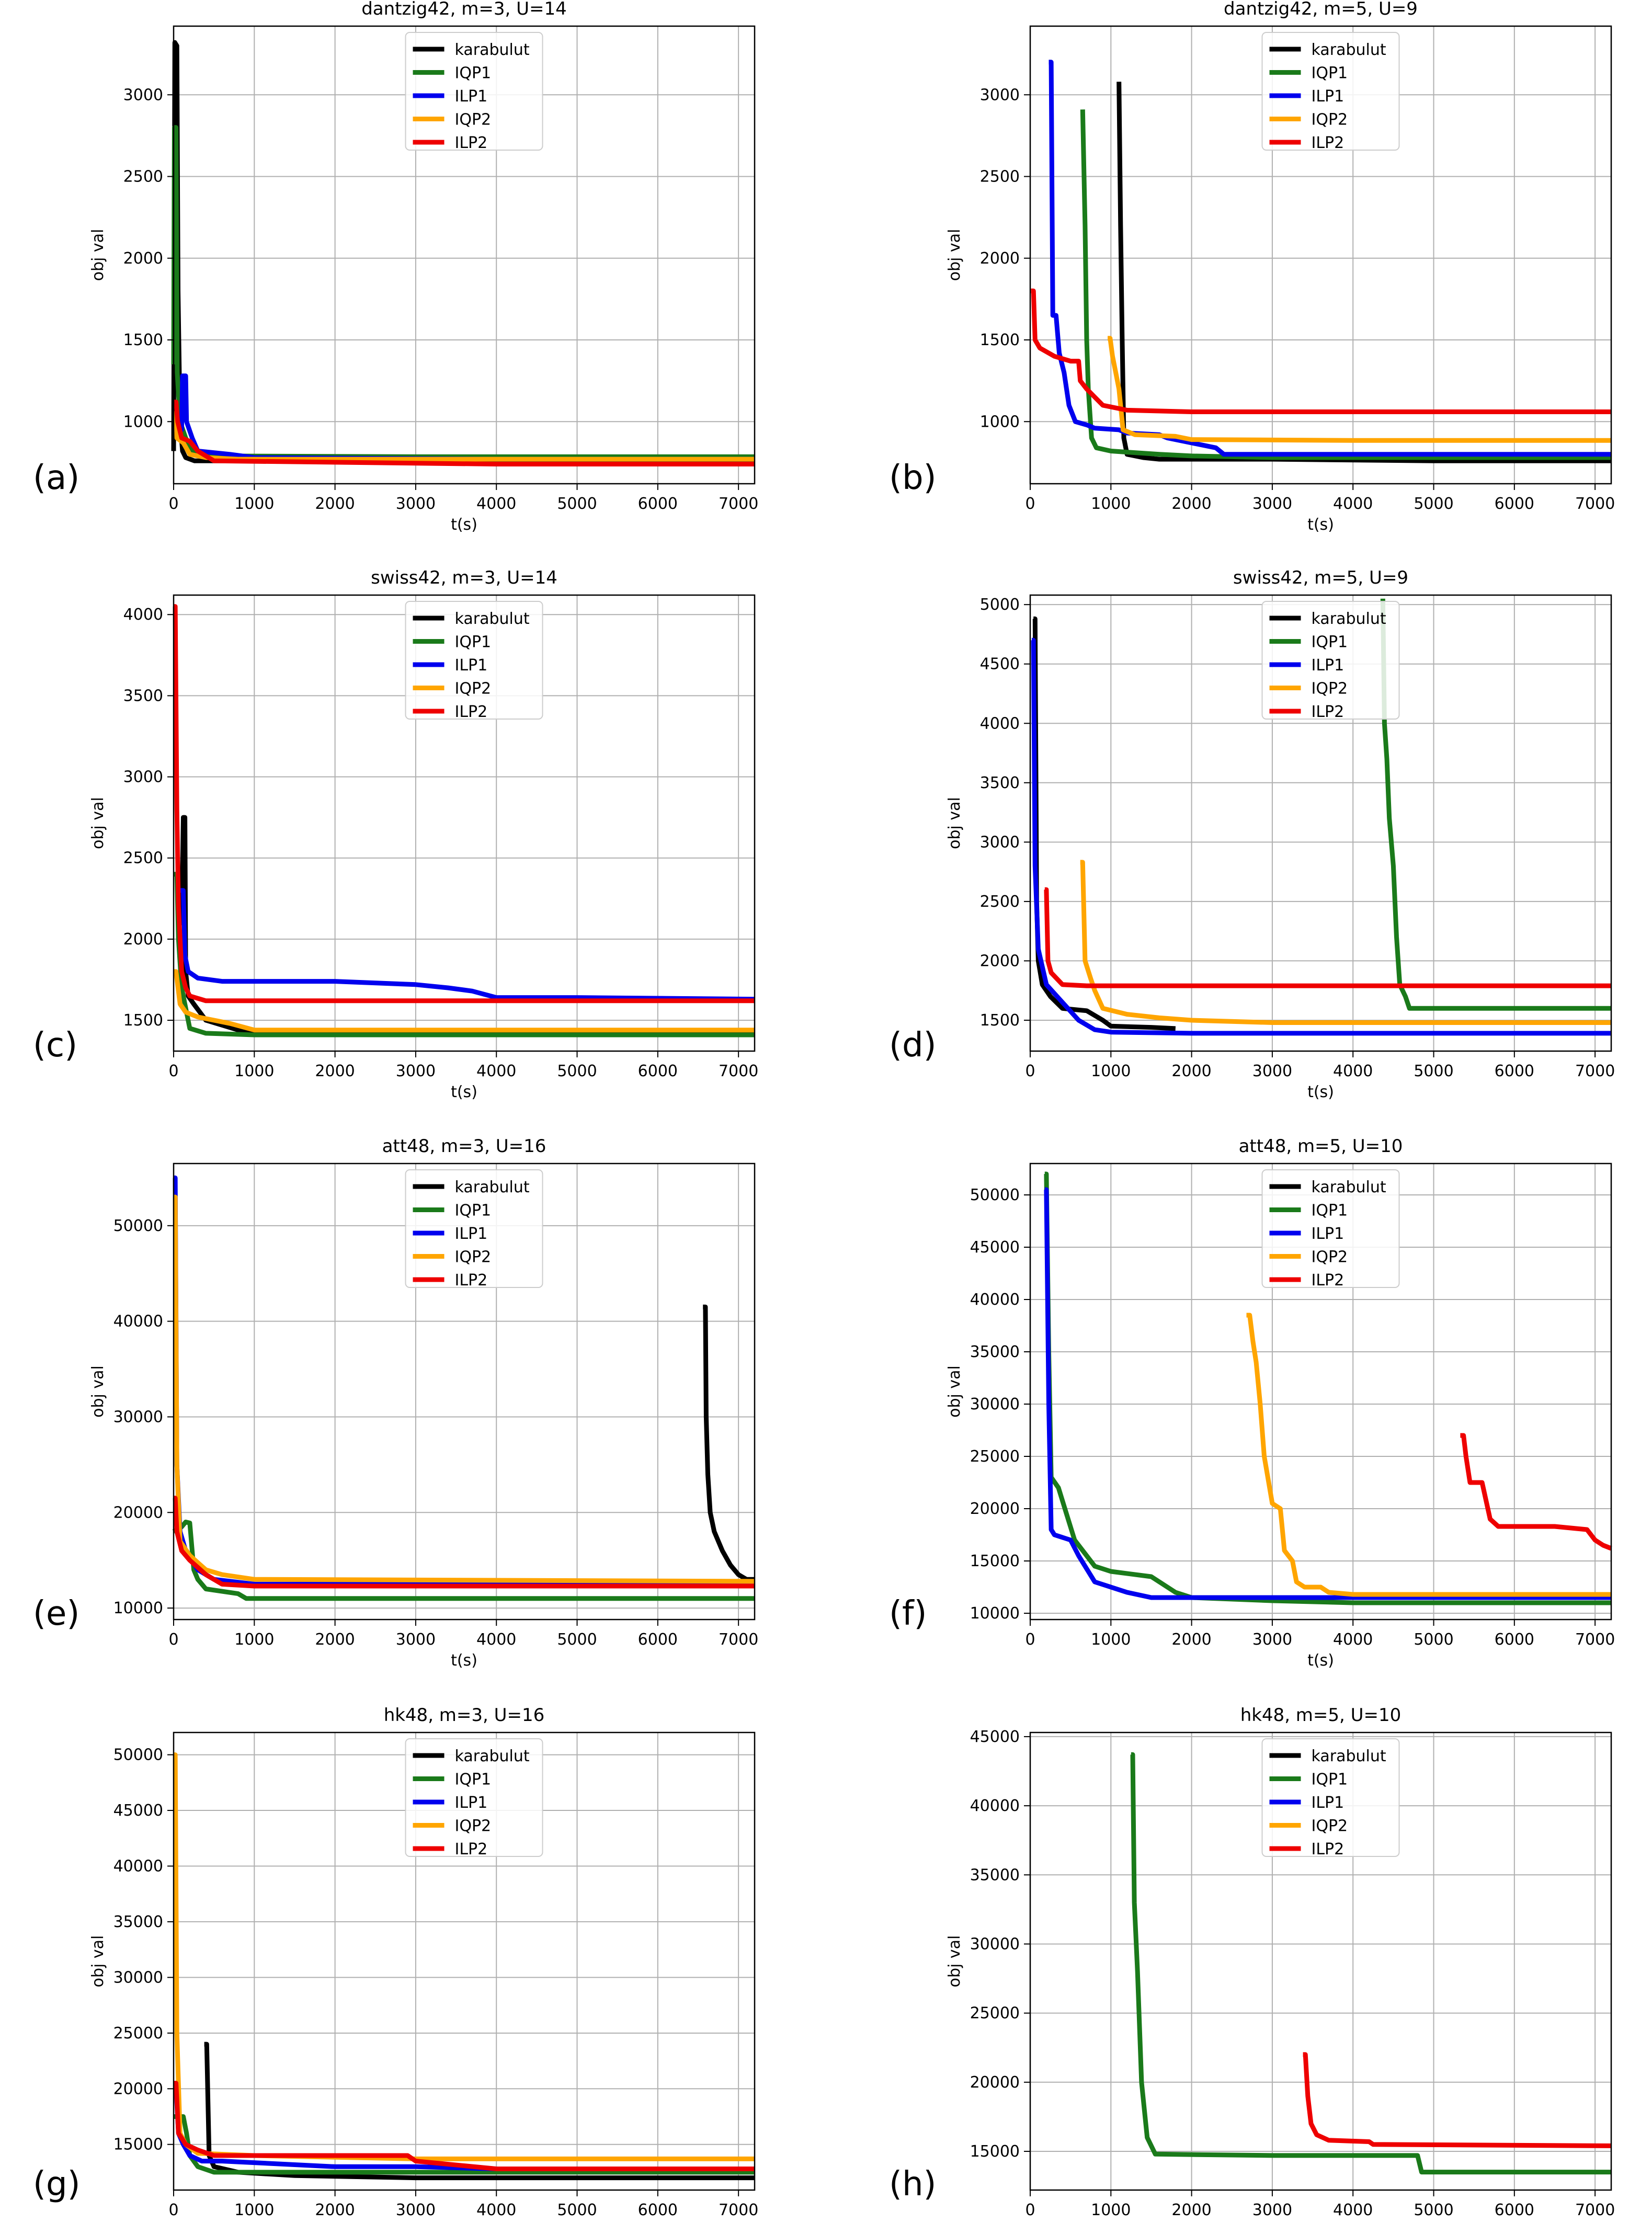 Image resolution: width=1652 pixels, height=2223 pixels. Describe the element at coordinates (1000, 783) in the screenshot. I see `y-tick-label: 3500` at that location.